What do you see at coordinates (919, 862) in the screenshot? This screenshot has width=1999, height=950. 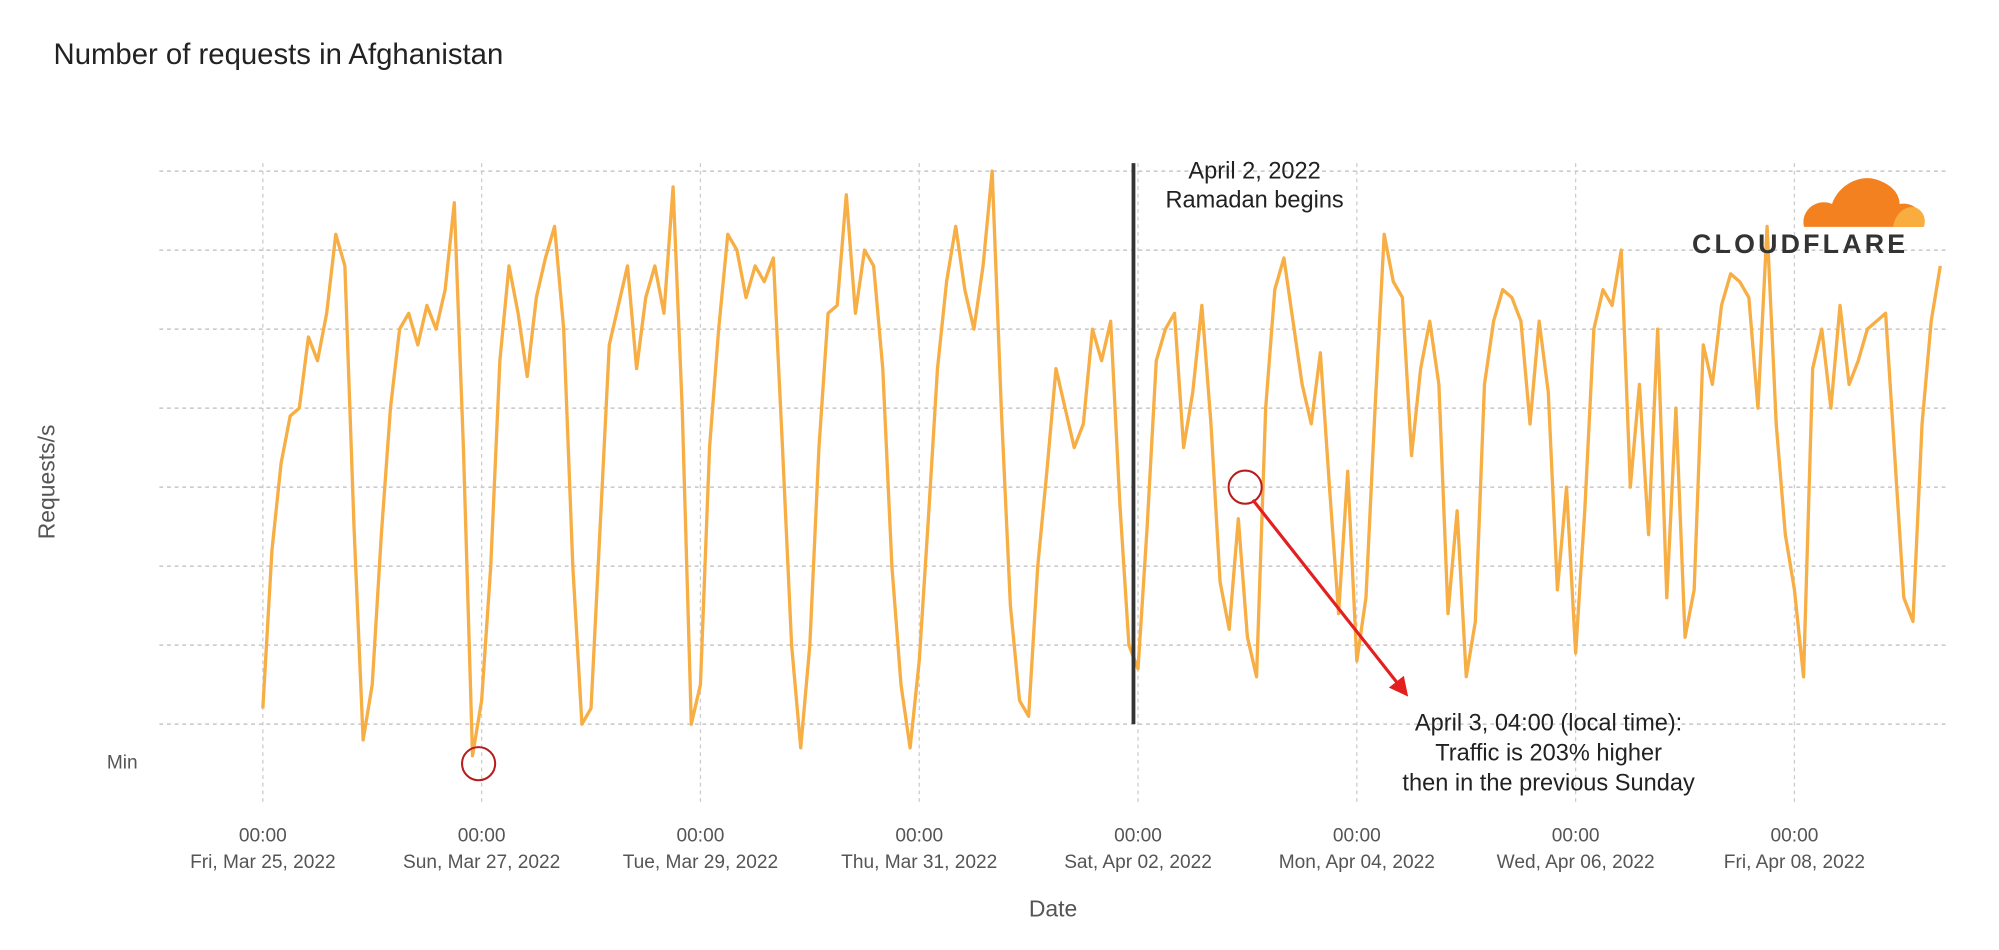 I see `x-tick-label: Thu, Mar 31, 2022` at bounding box center [919, 862].